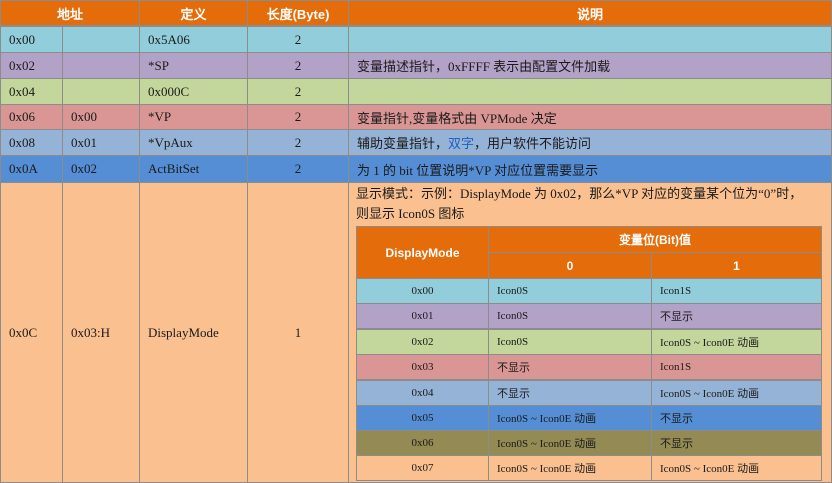 The width and height of the screenshot is (832, 483). I want to click on row-description: 辅助变量指针， 双字 ，用户软件不能访问, so click(590, 142).